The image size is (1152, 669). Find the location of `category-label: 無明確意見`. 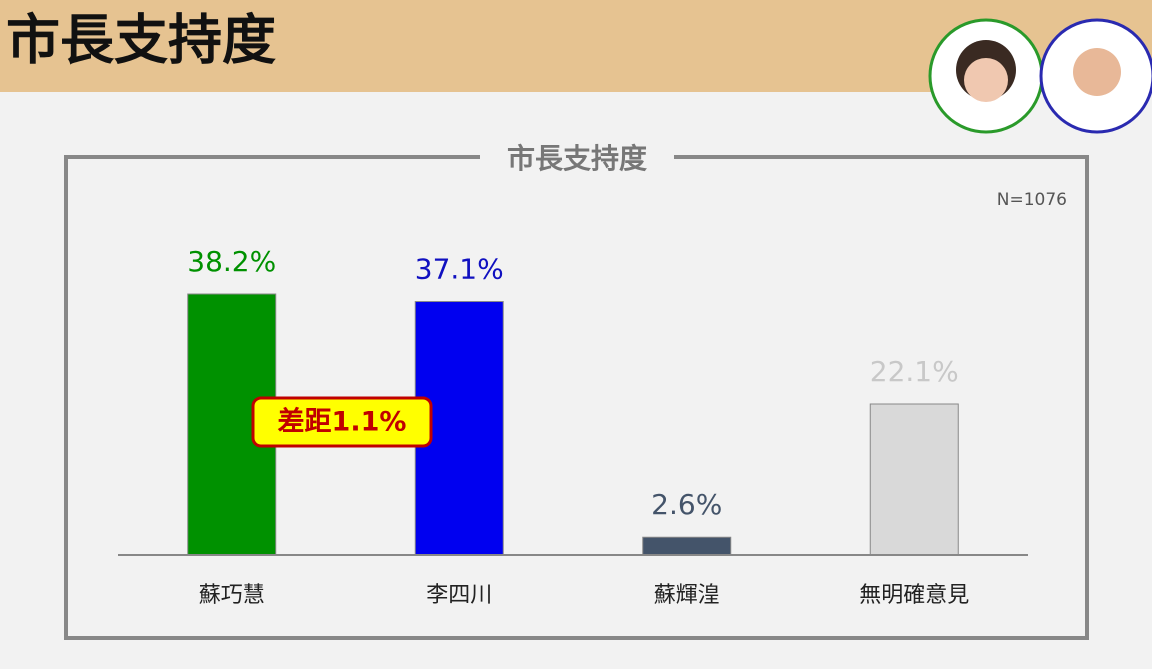

category-label: 無明確意見 is located at coordinates (914, 595).